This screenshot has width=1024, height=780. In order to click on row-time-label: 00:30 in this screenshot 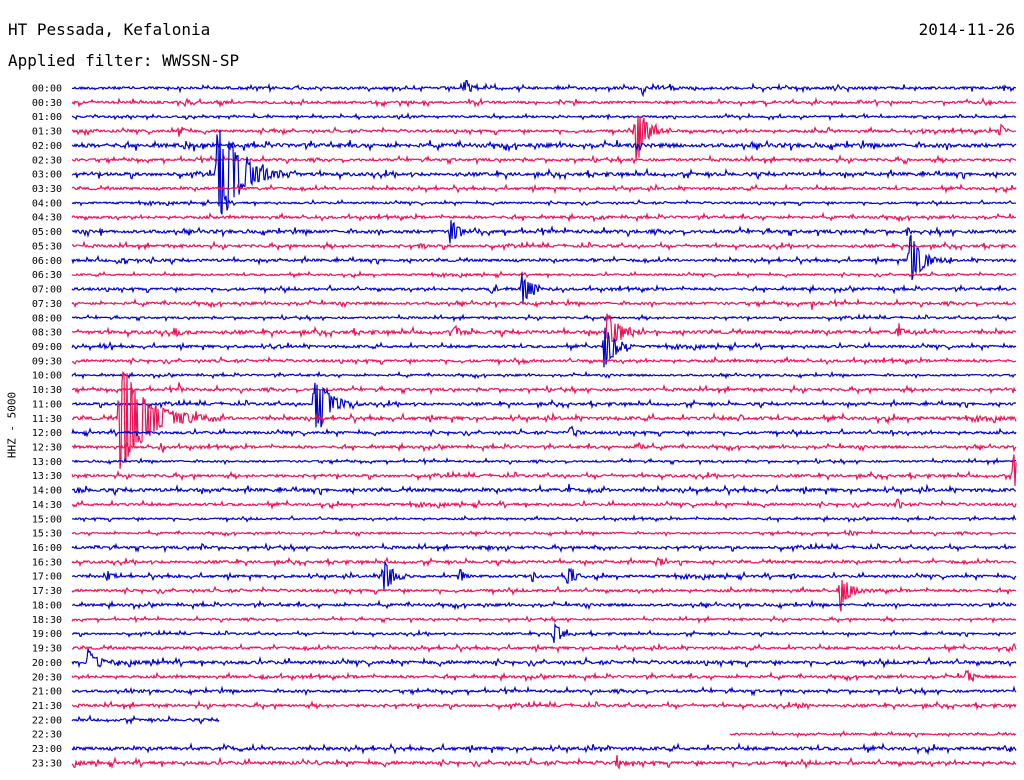, I will do `click(47, 103)`.